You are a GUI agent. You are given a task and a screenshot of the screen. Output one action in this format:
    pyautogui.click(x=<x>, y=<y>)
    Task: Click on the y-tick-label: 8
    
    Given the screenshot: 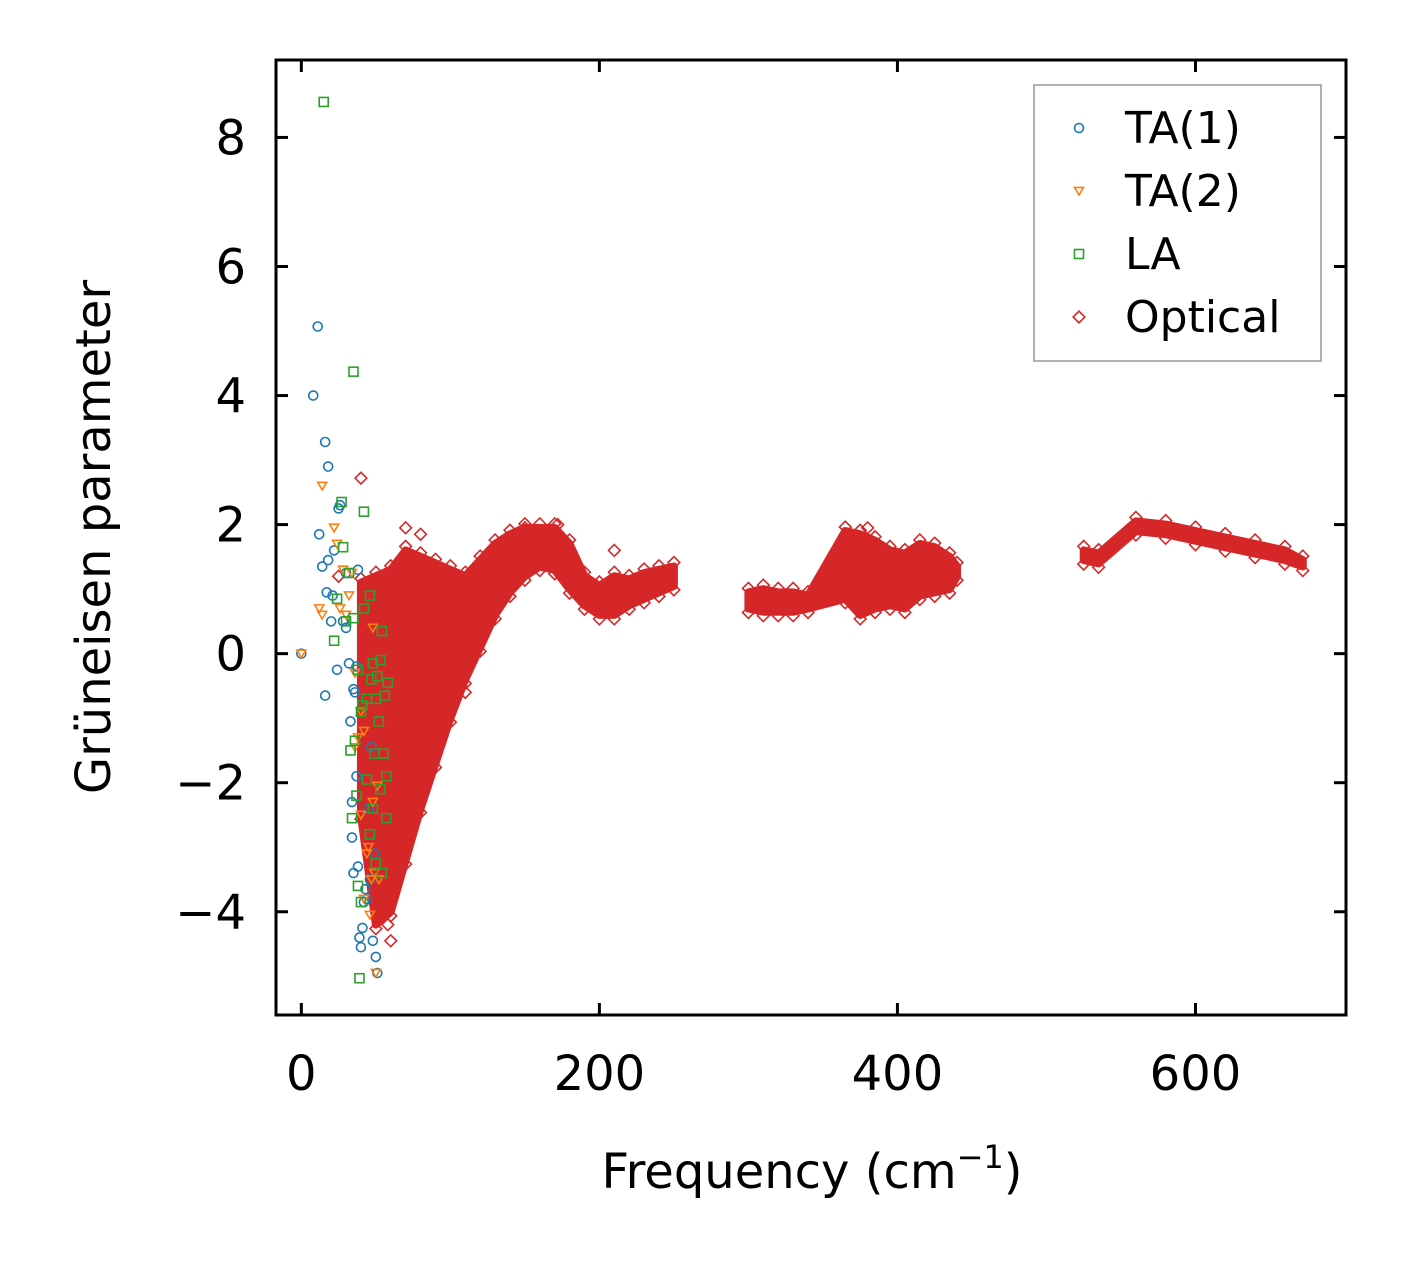 What is the action you would take?
    pyautogui.click(x=230, y=138)
    